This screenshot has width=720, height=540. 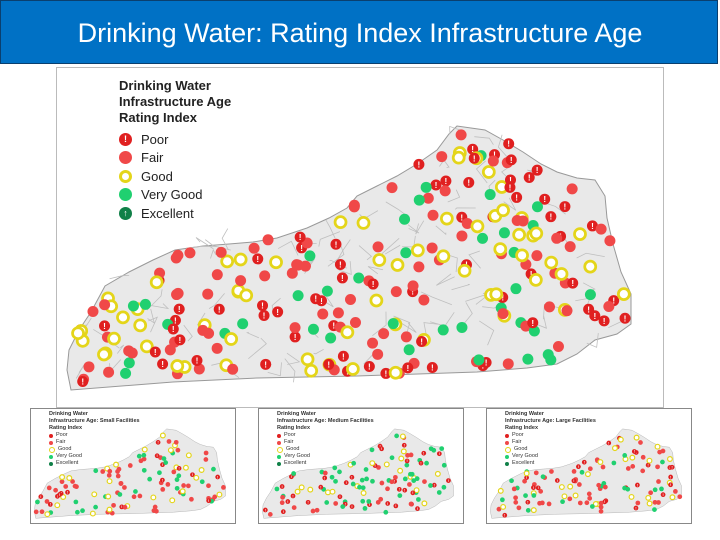 What do you see at coordinates (175, 213) in the screenshot?
I see `legend-item-excellent: ↑ Excellent` at bounding box center [175, 213].